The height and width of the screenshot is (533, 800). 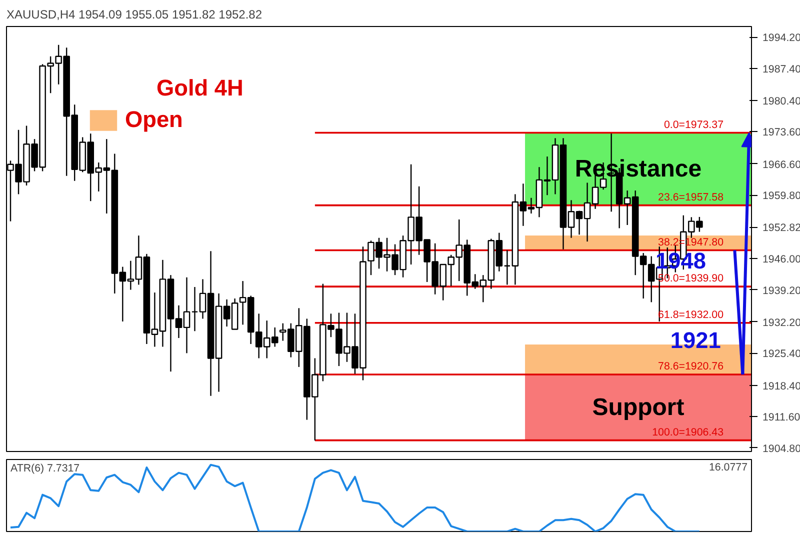 What do you see at coordinates (781, 418) in the screenshot?
I see `y-tick-label: 1911.60` at bounding box center [781, 418].